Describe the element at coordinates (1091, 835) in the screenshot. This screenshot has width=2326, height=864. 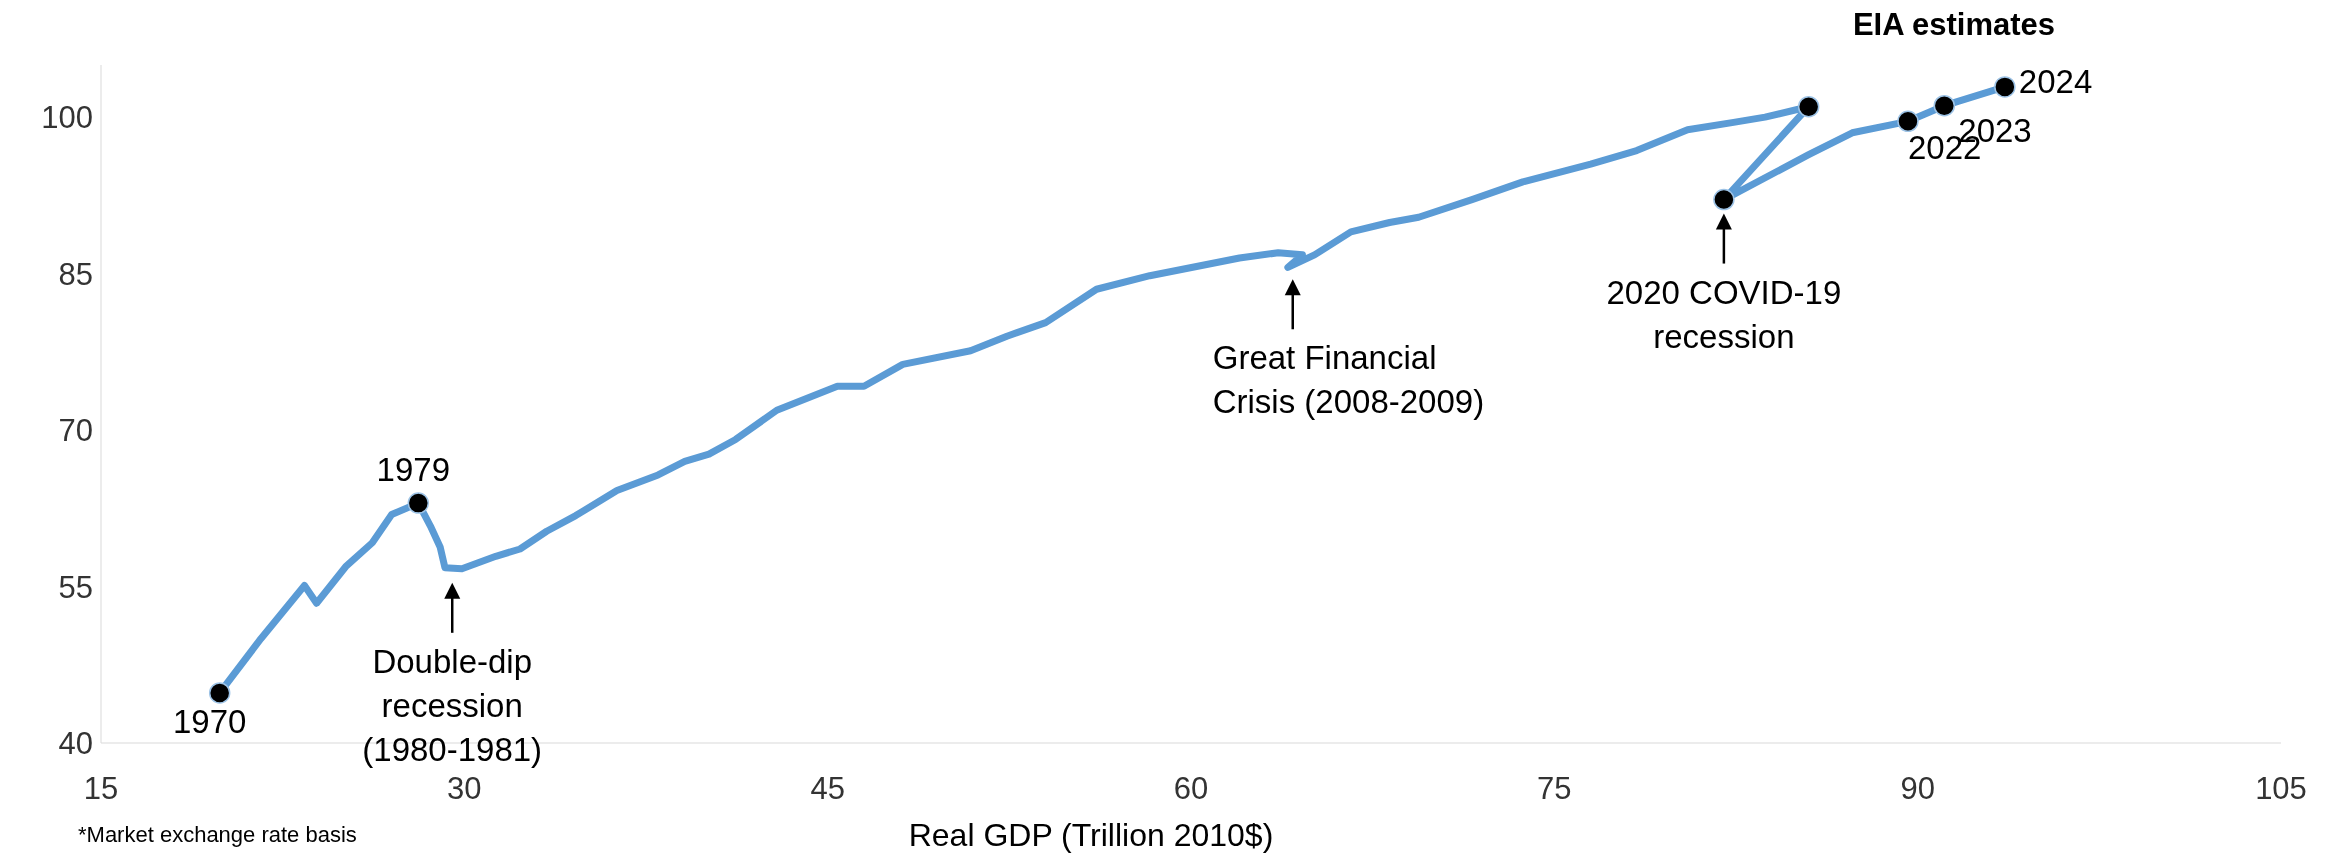
I see `x-axis-title: Real GDP (Trillion 2010$)` at that location.